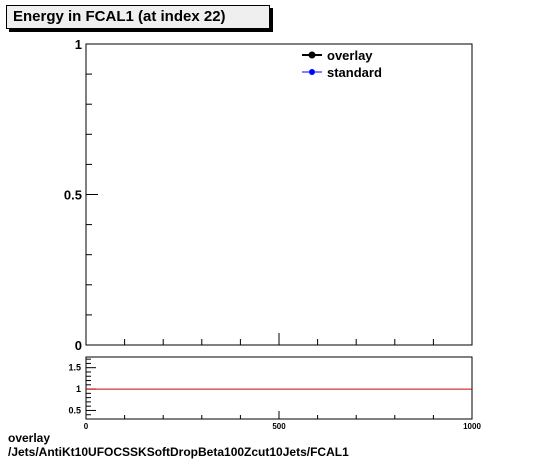 The height and width of the screenshot is (462, 546). Describe the element at coordinates (74, 368) in the screenshot. I see `ratio-y-tick-label: 1.5` at that location.